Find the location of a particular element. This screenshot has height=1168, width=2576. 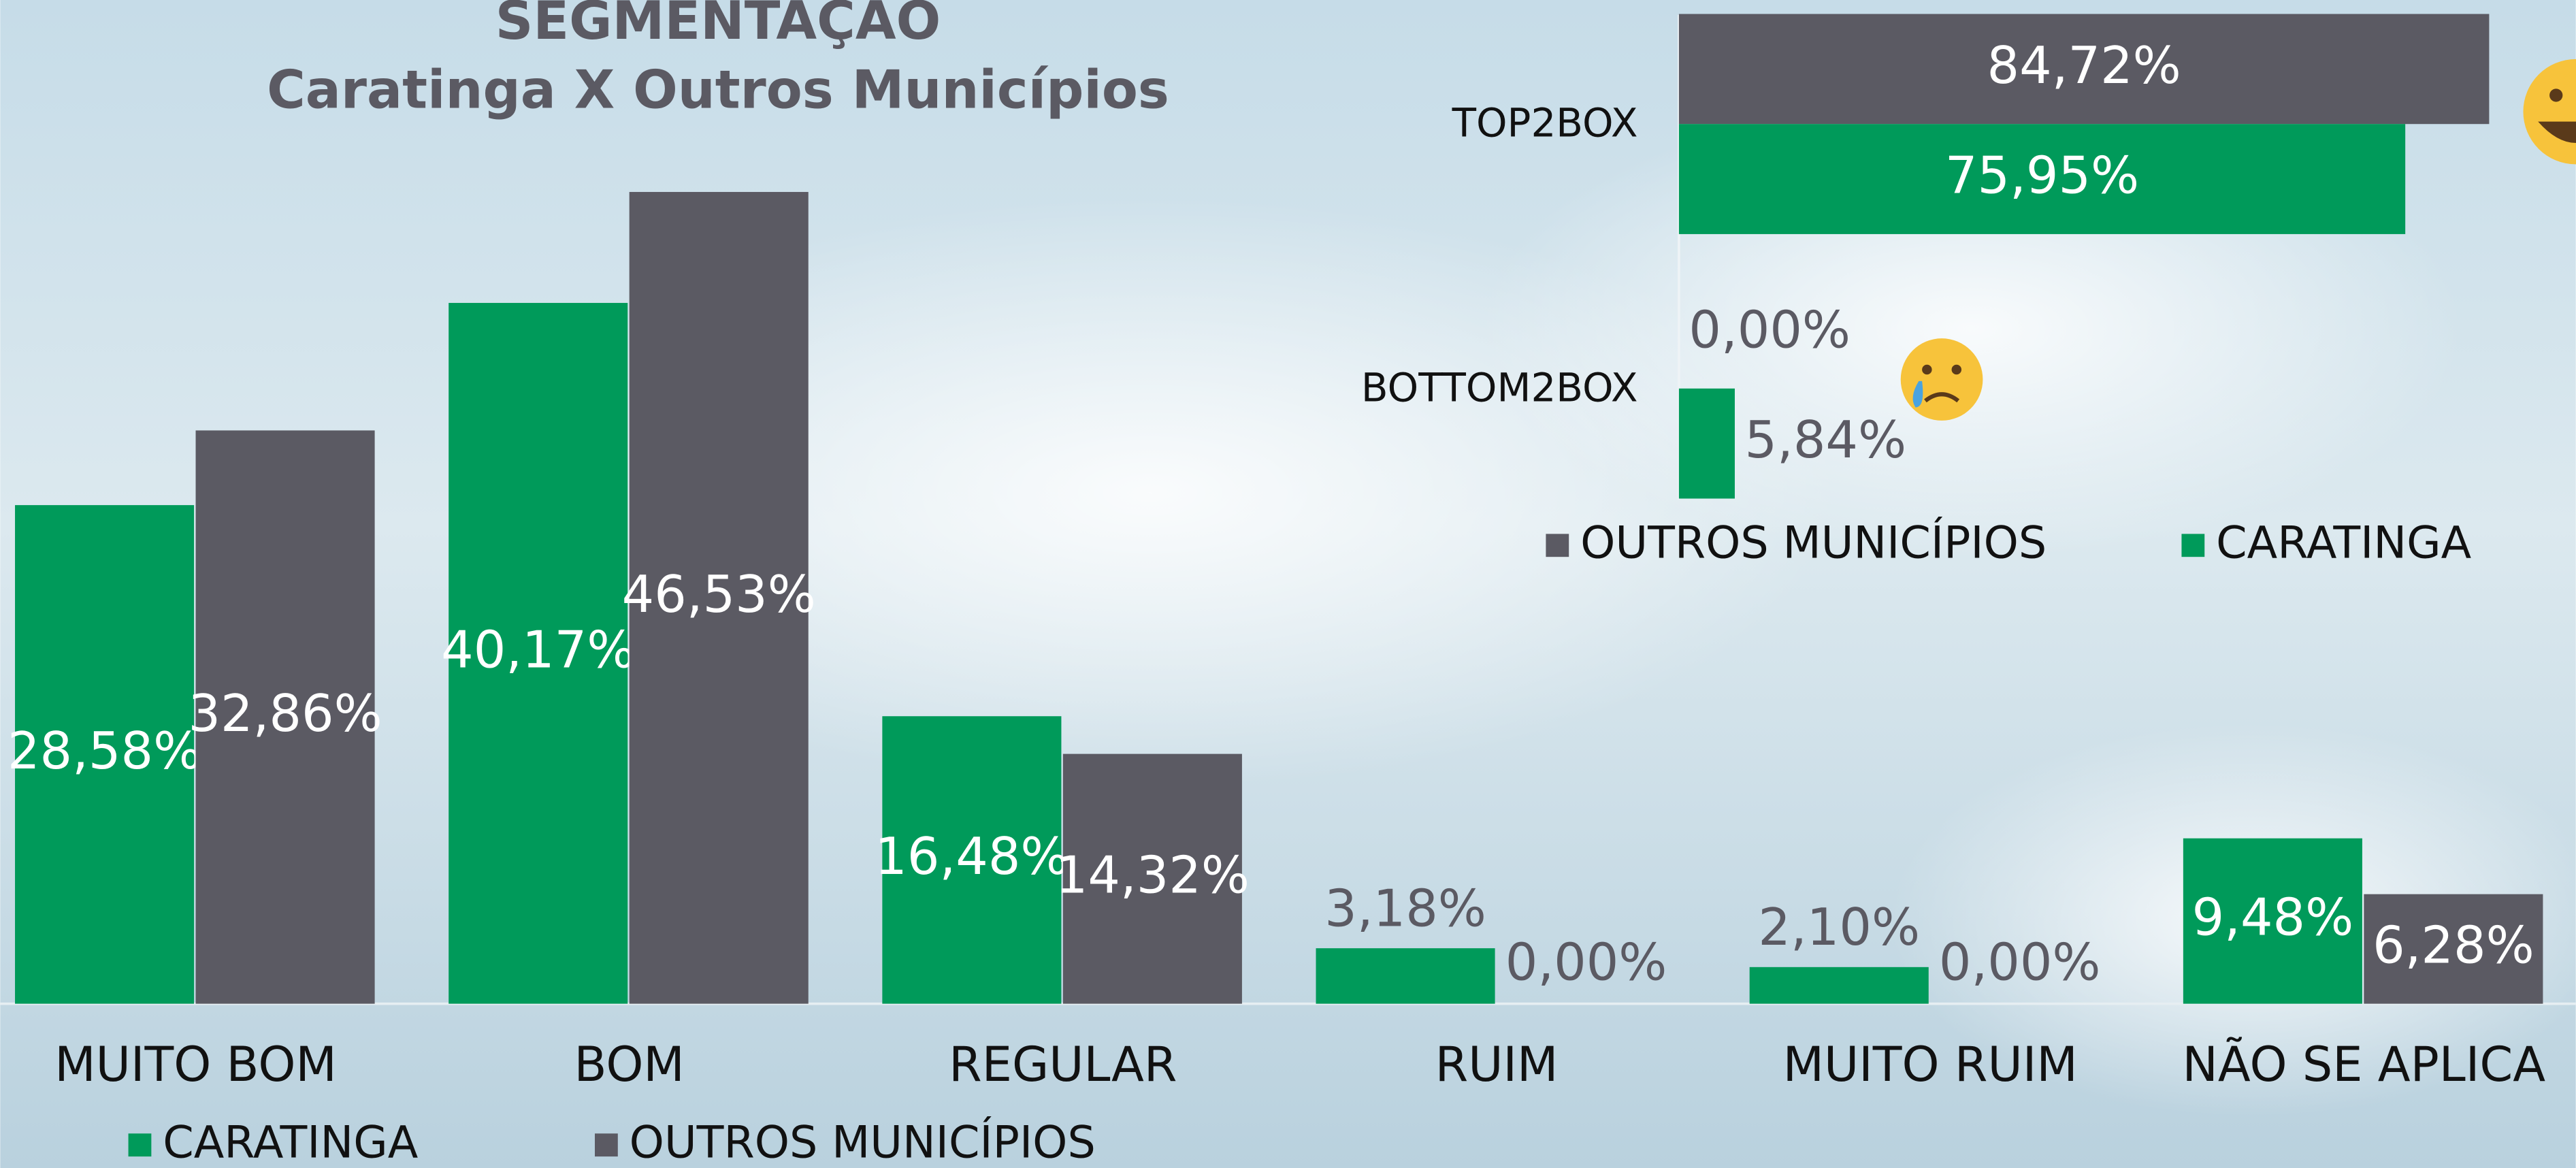

crying-emoji is located at coordinates (1941, 380).